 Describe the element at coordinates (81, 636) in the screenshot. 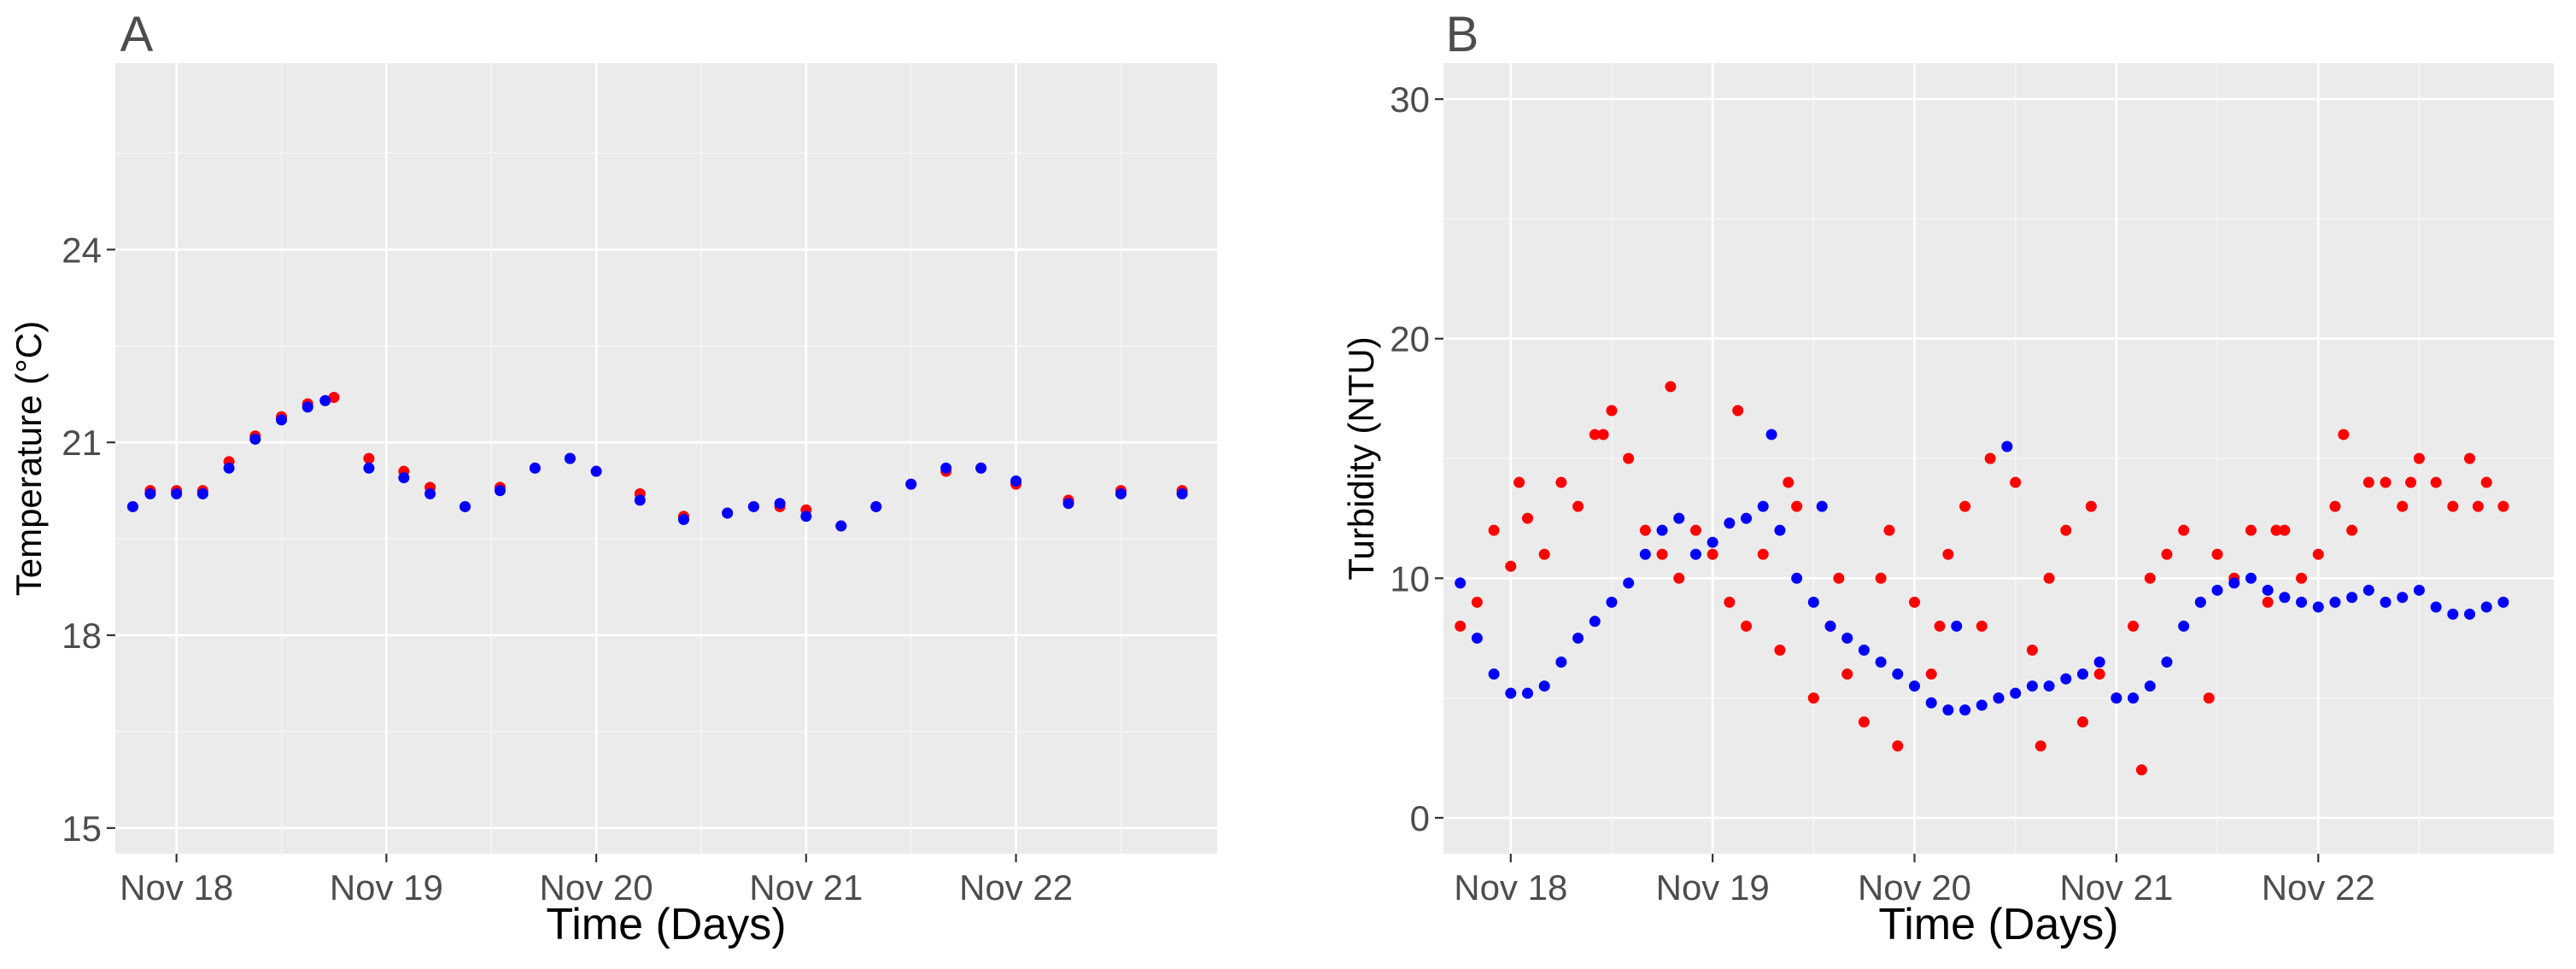

I see `panel-a-y-tick-label: 18` at that location.